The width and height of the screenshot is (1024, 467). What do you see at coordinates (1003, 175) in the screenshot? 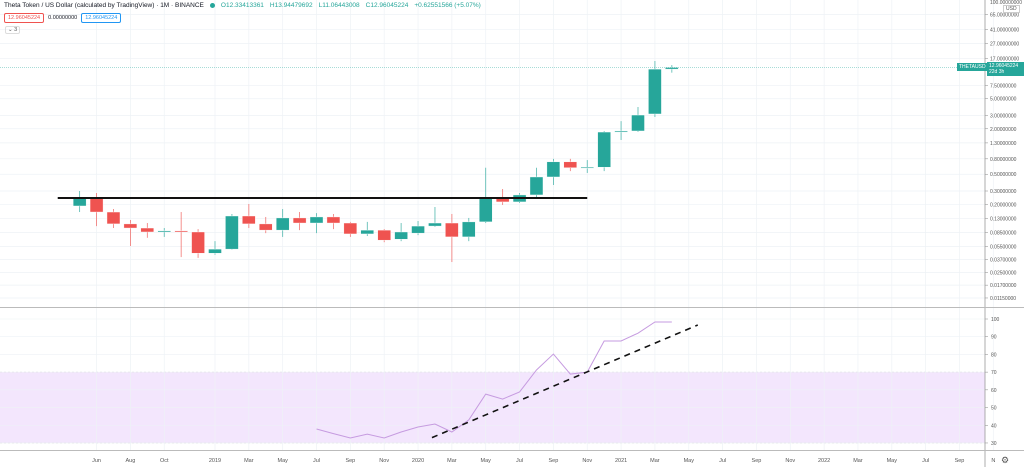
I see `price-tick-label: 0.50000000` at bounding box center [1003, 175].